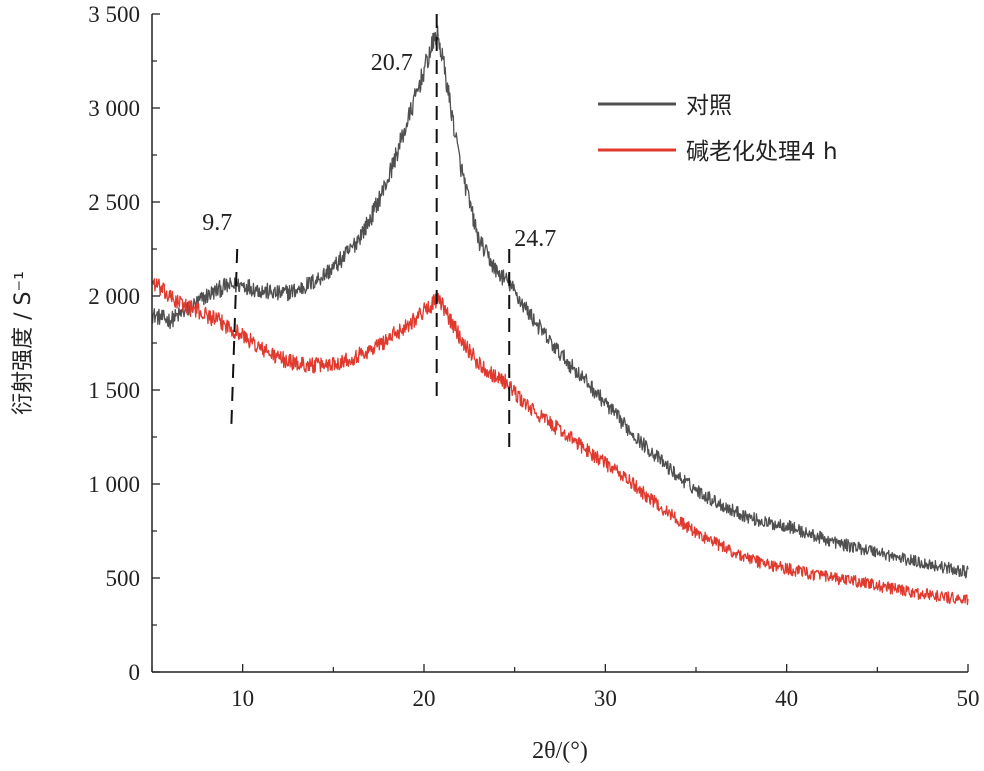  I want to click on y-tick-label: 3 000, so click(114, 108).